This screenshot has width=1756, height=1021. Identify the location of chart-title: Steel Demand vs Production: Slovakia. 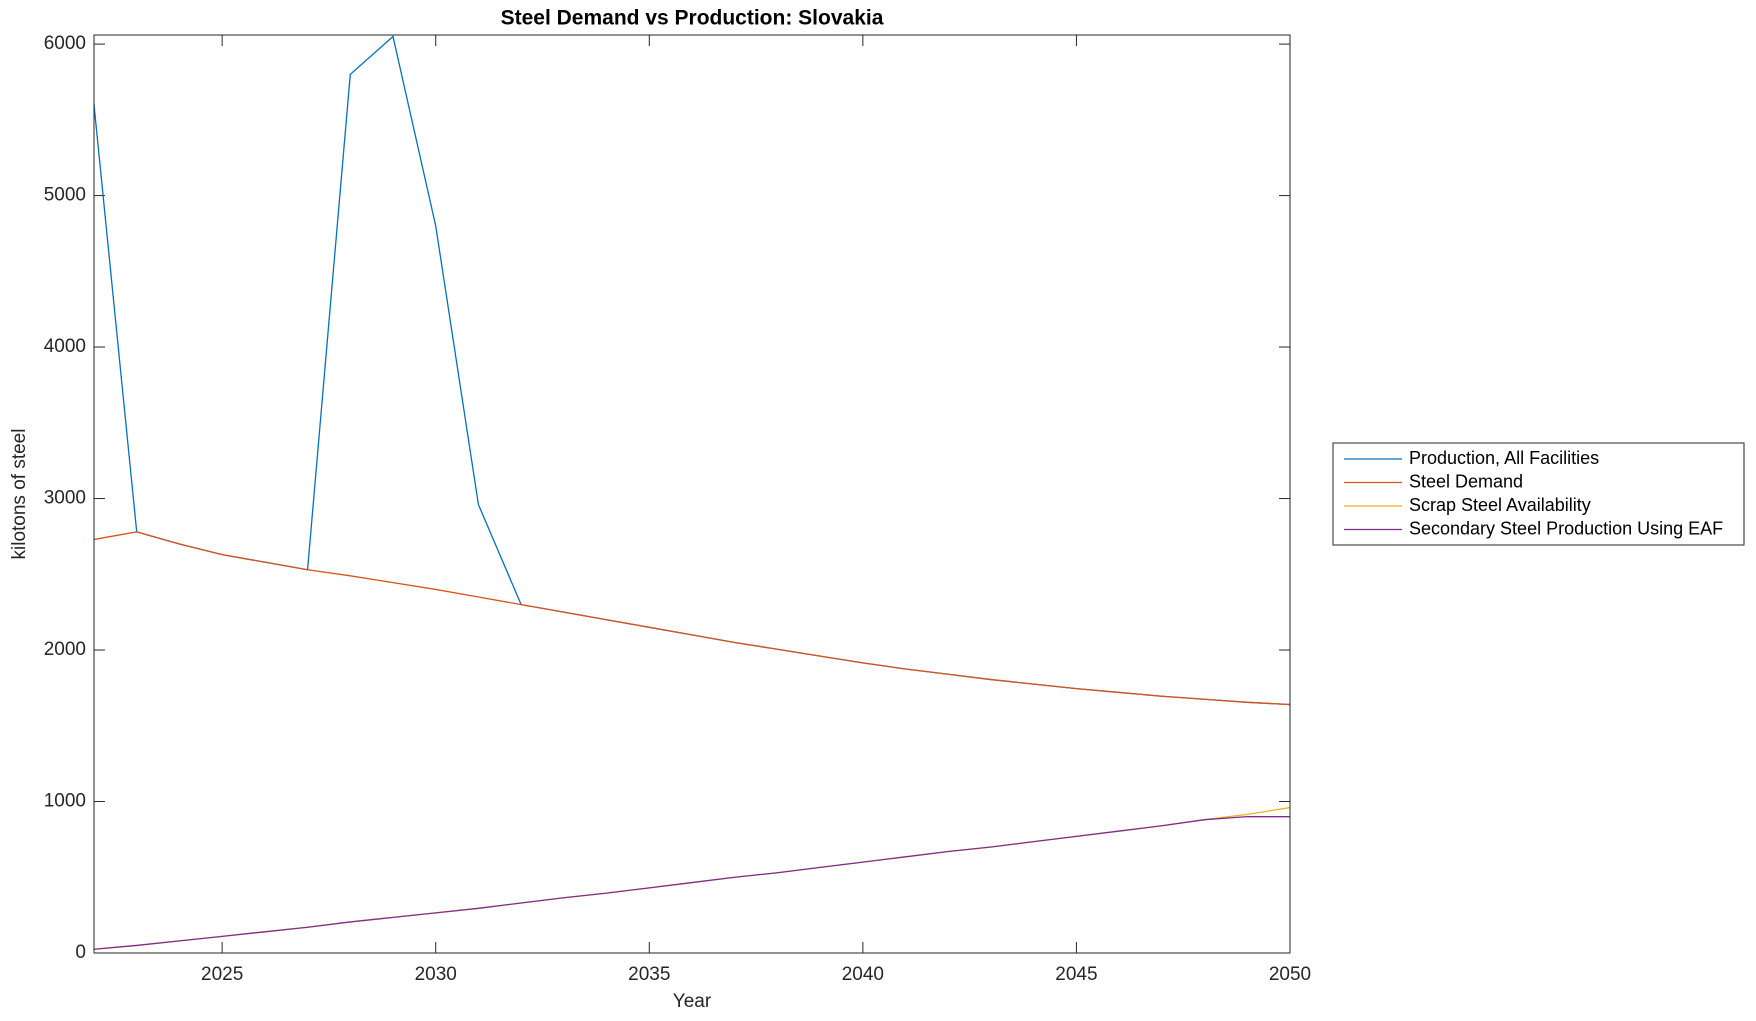
(692, 18).